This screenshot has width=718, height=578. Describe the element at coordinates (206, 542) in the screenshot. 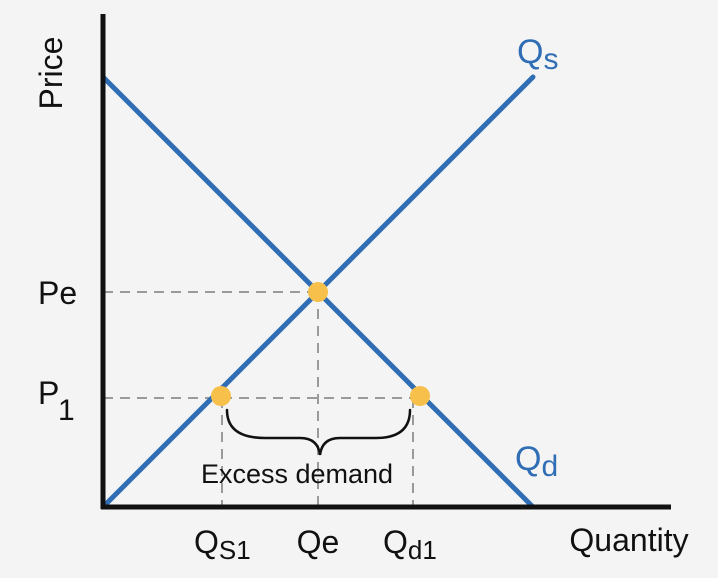

I see `x-tick-qs1-main: Q` at that location.